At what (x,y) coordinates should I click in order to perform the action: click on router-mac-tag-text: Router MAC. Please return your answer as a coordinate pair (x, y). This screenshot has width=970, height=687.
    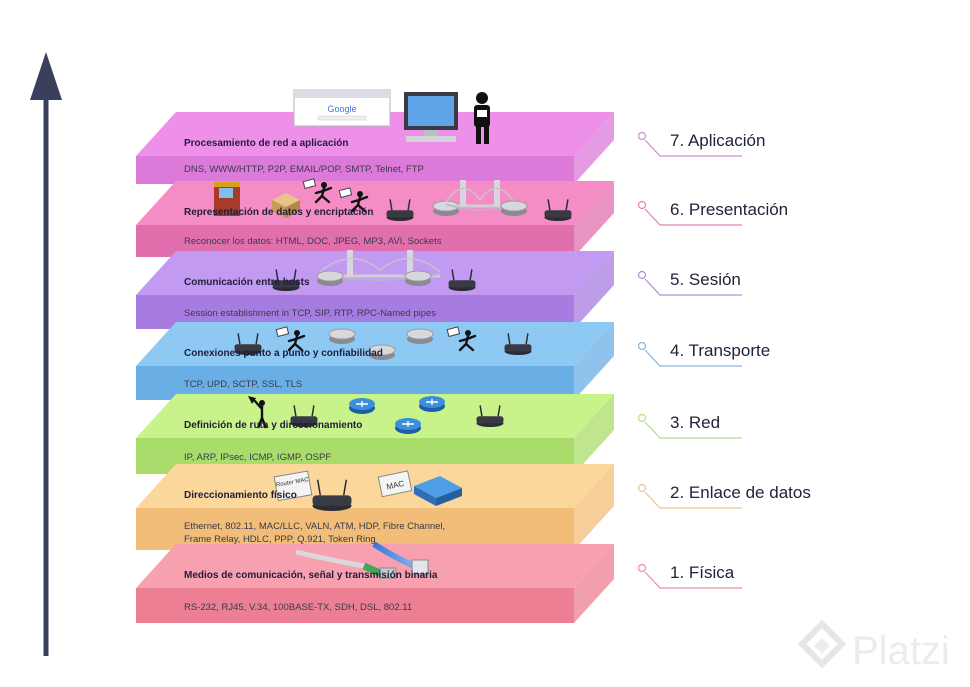
    Looking at the image, I should click on (293, 483).